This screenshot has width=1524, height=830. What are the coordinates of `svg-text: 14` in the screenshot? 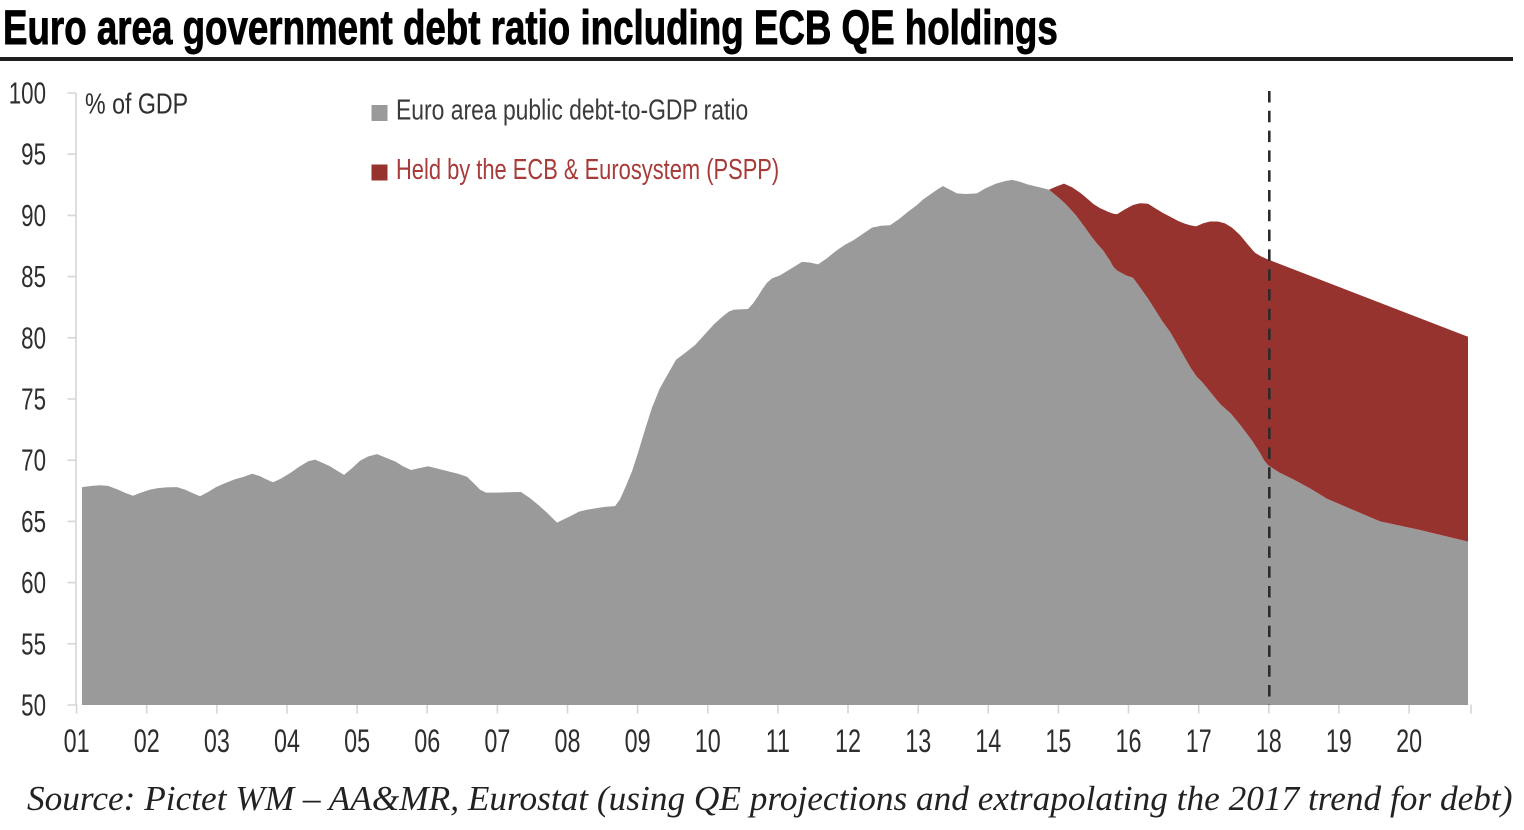 It's located at (988, 740).